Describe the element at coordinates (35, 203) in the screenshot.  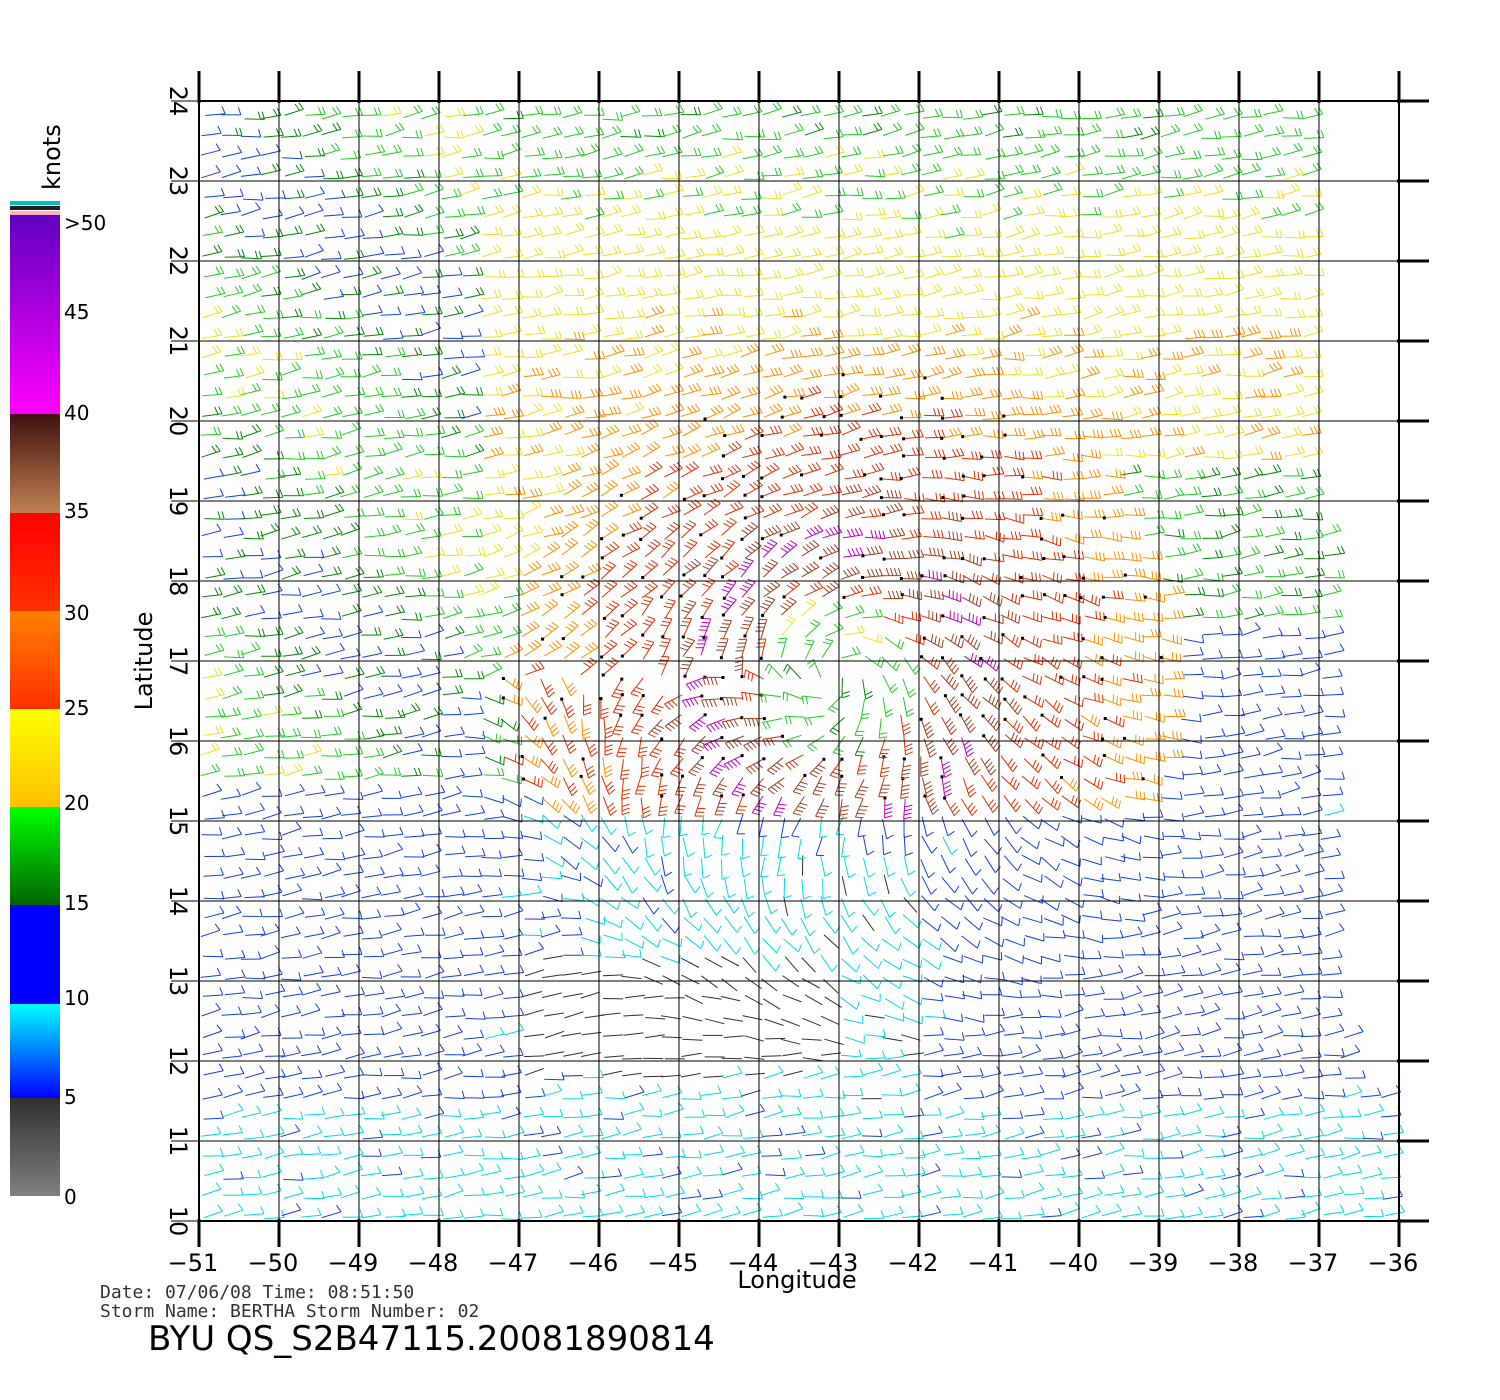
I see `legend-top-stripe` at that location.